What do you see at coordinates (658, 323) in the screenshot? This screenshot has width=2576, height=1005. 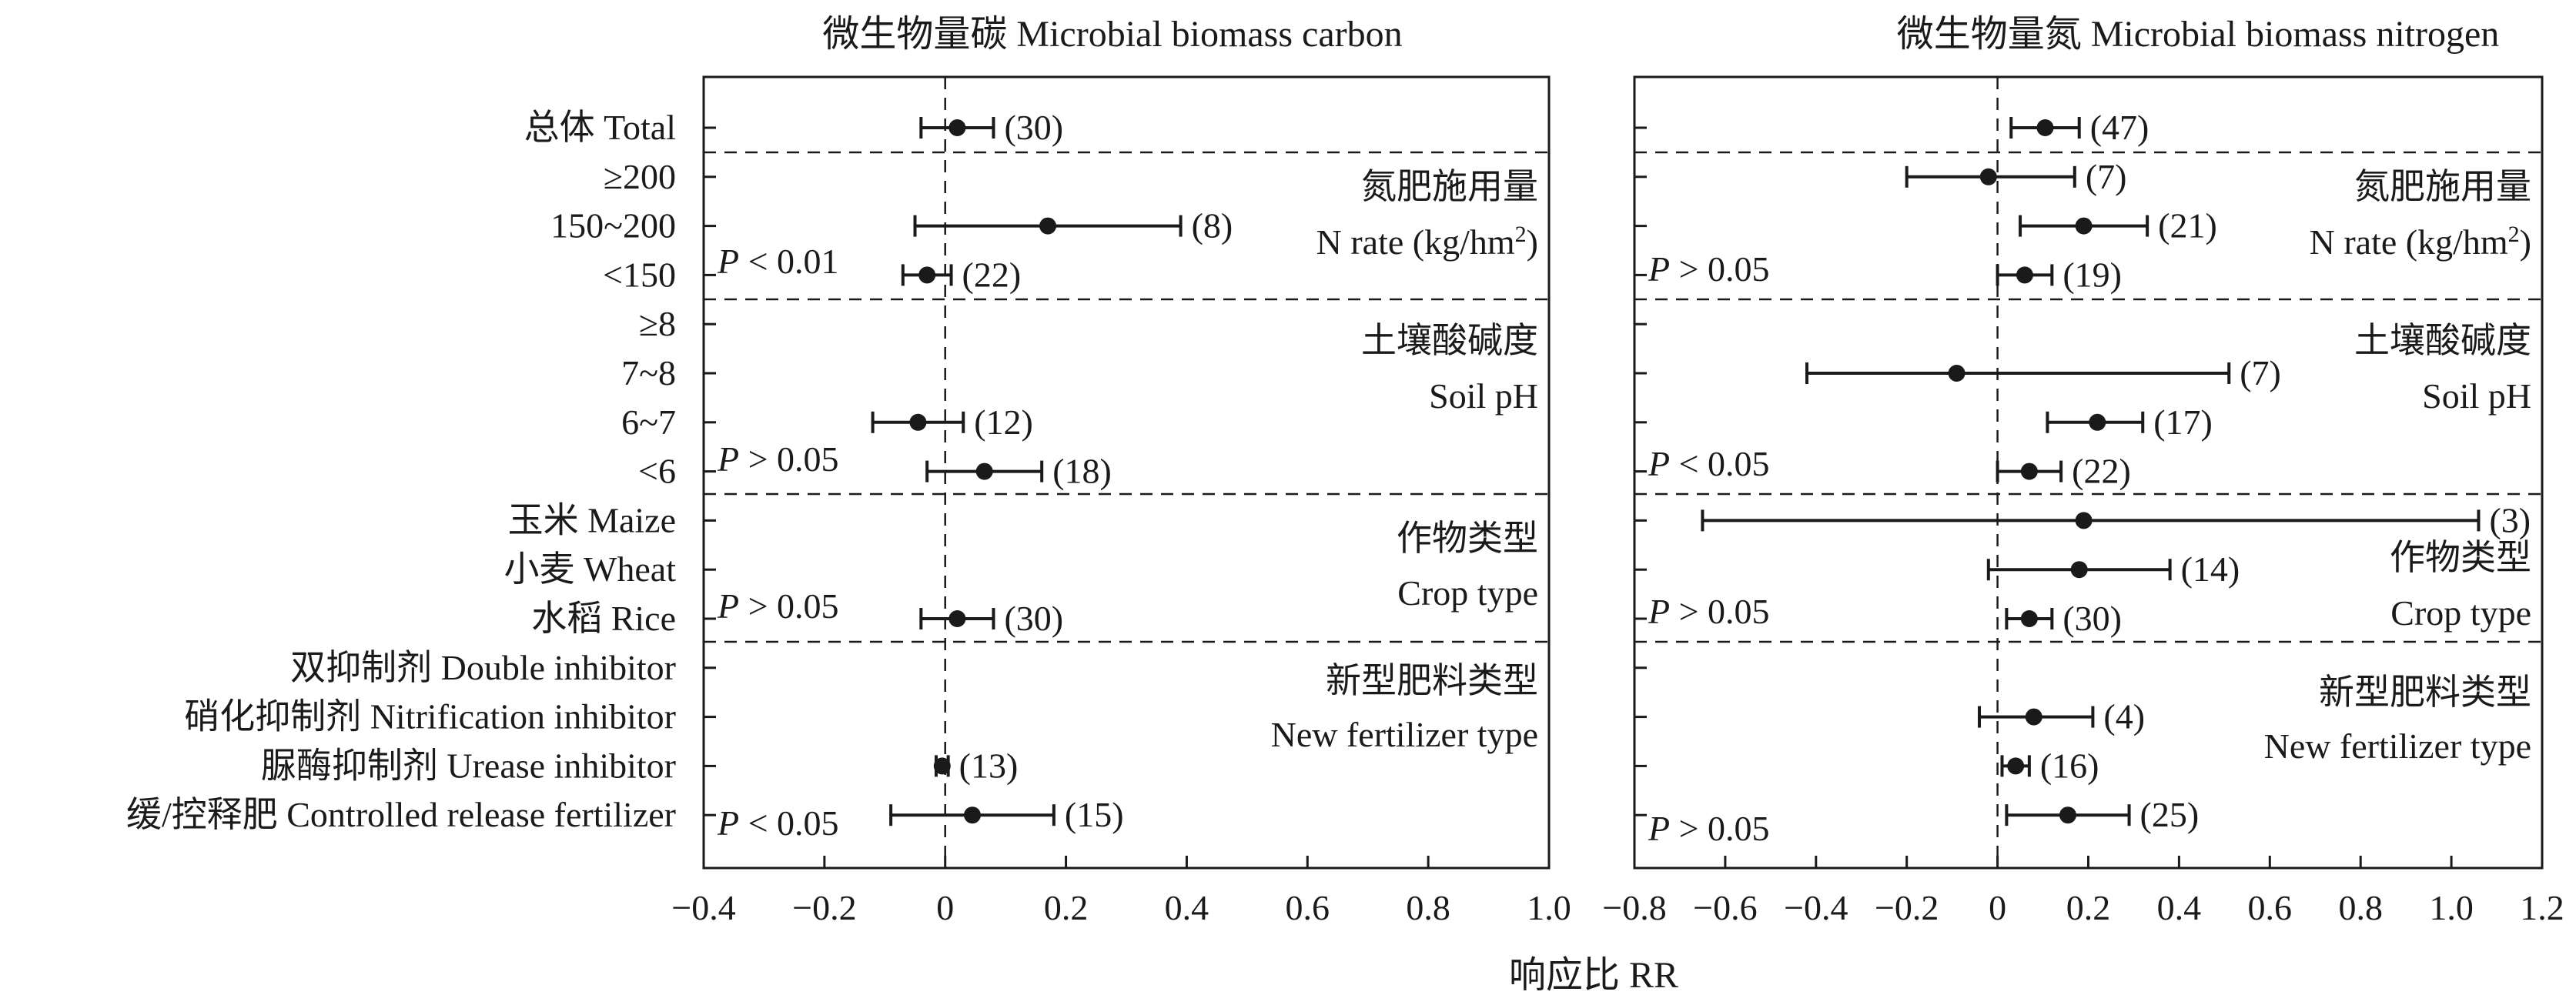 I see `category-label: ≥8` at bounding box center [658, 323].